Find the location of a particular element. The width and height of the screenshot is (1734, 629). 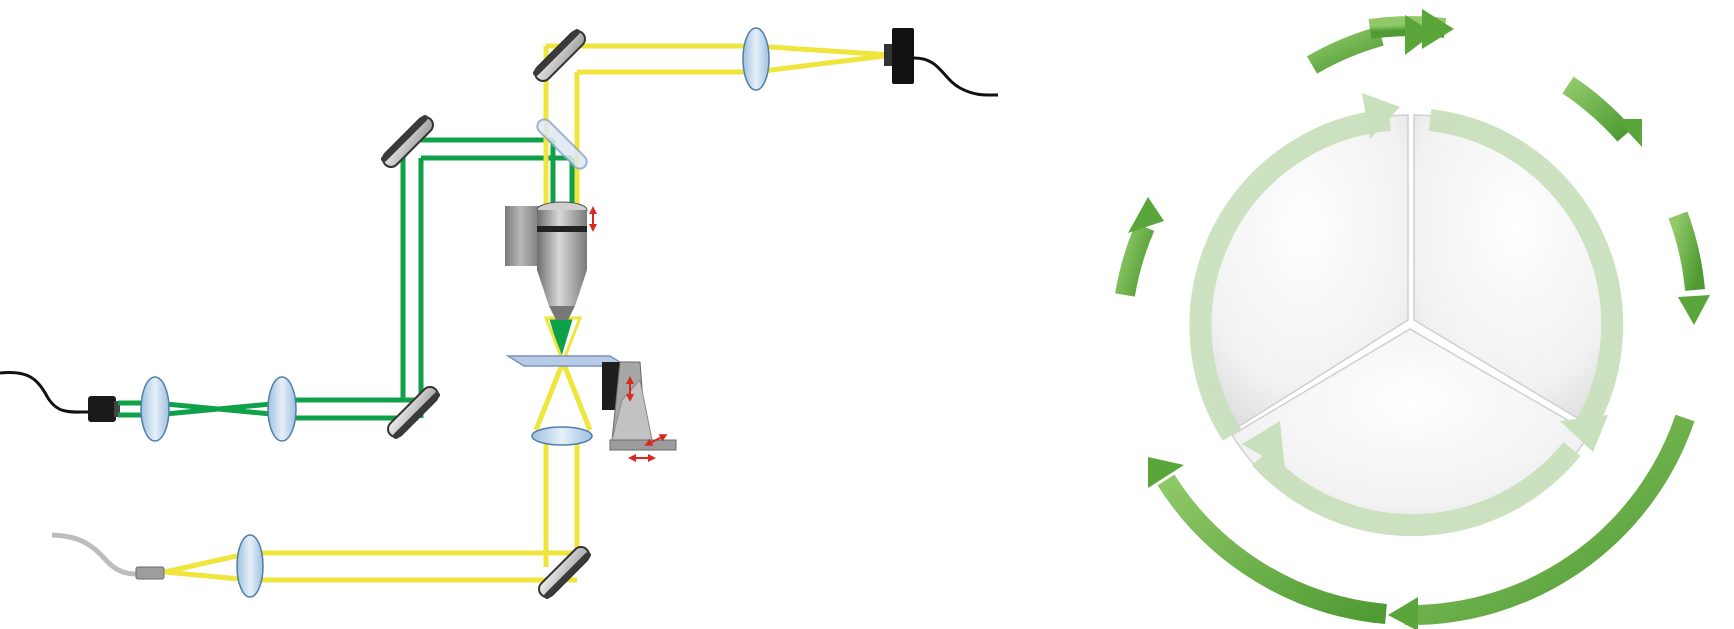

stage-y-arrow is located at coordinates (656, 440).